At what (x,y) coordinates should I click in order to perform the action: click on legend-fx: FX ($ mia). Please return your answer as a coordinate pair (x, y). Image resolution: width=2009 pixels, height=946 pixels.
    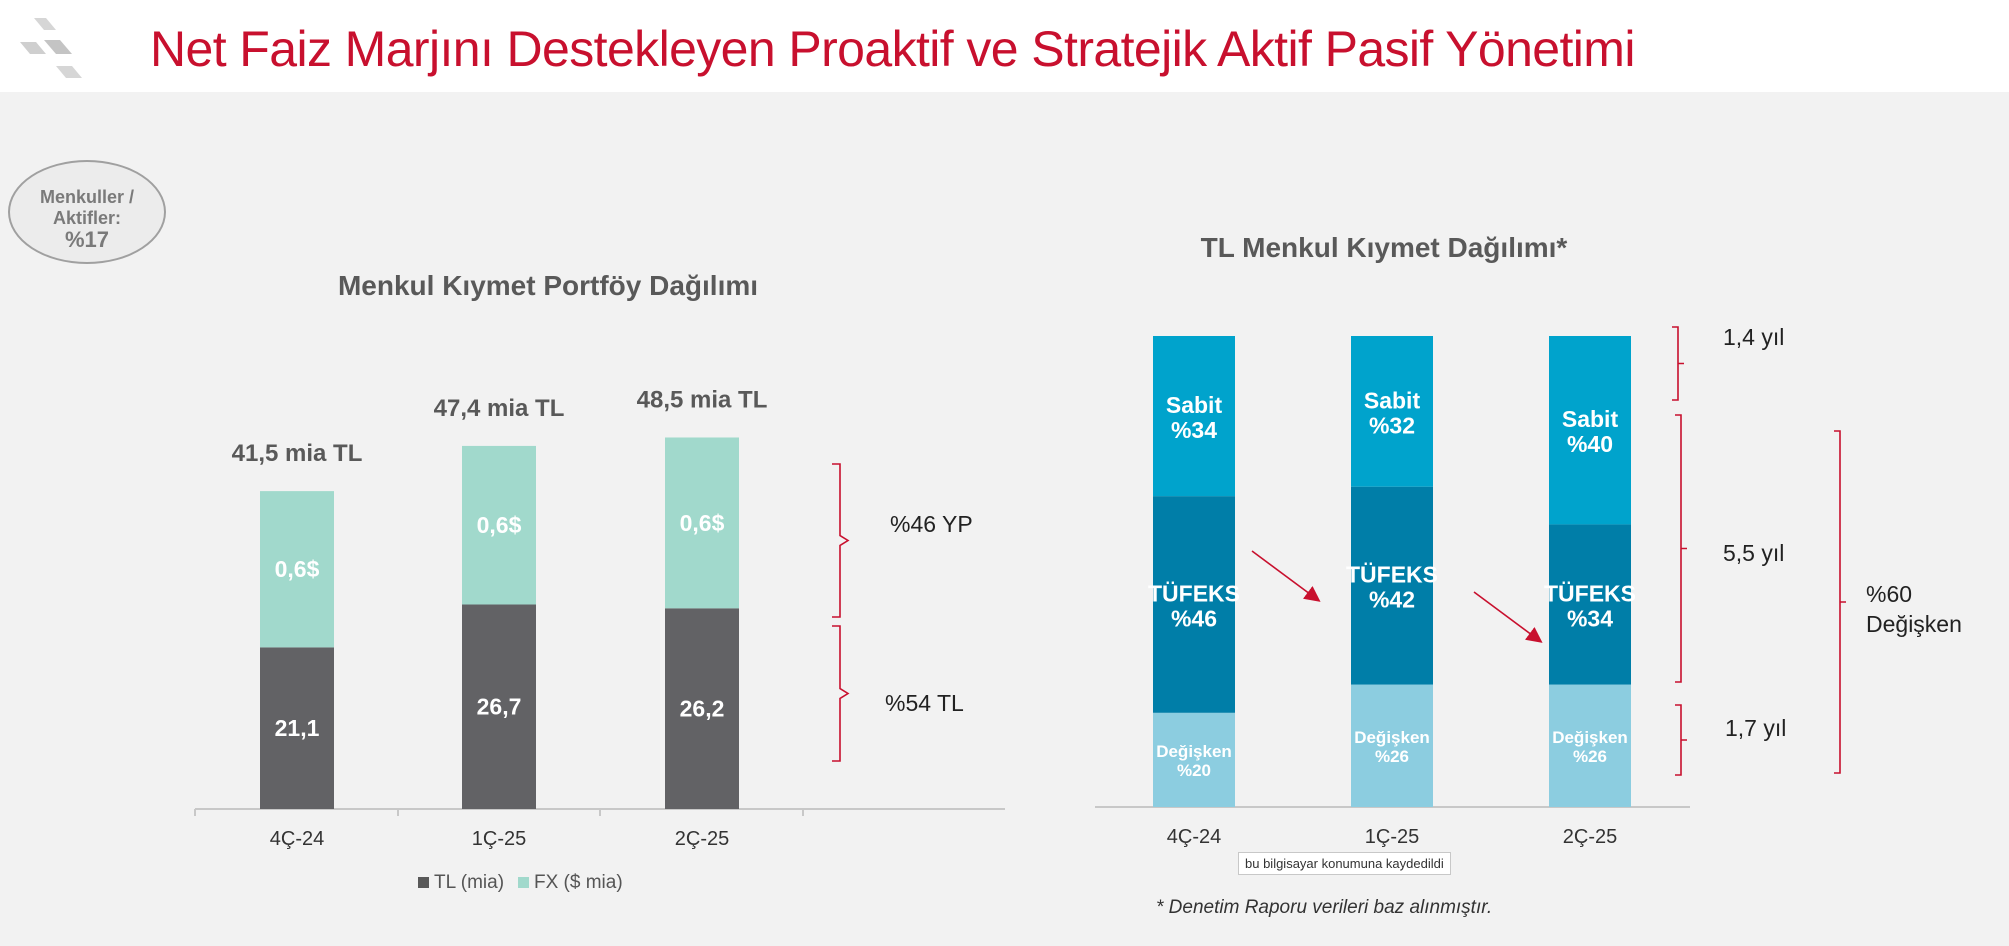
    Looking at the image, I should click on (570, 883).